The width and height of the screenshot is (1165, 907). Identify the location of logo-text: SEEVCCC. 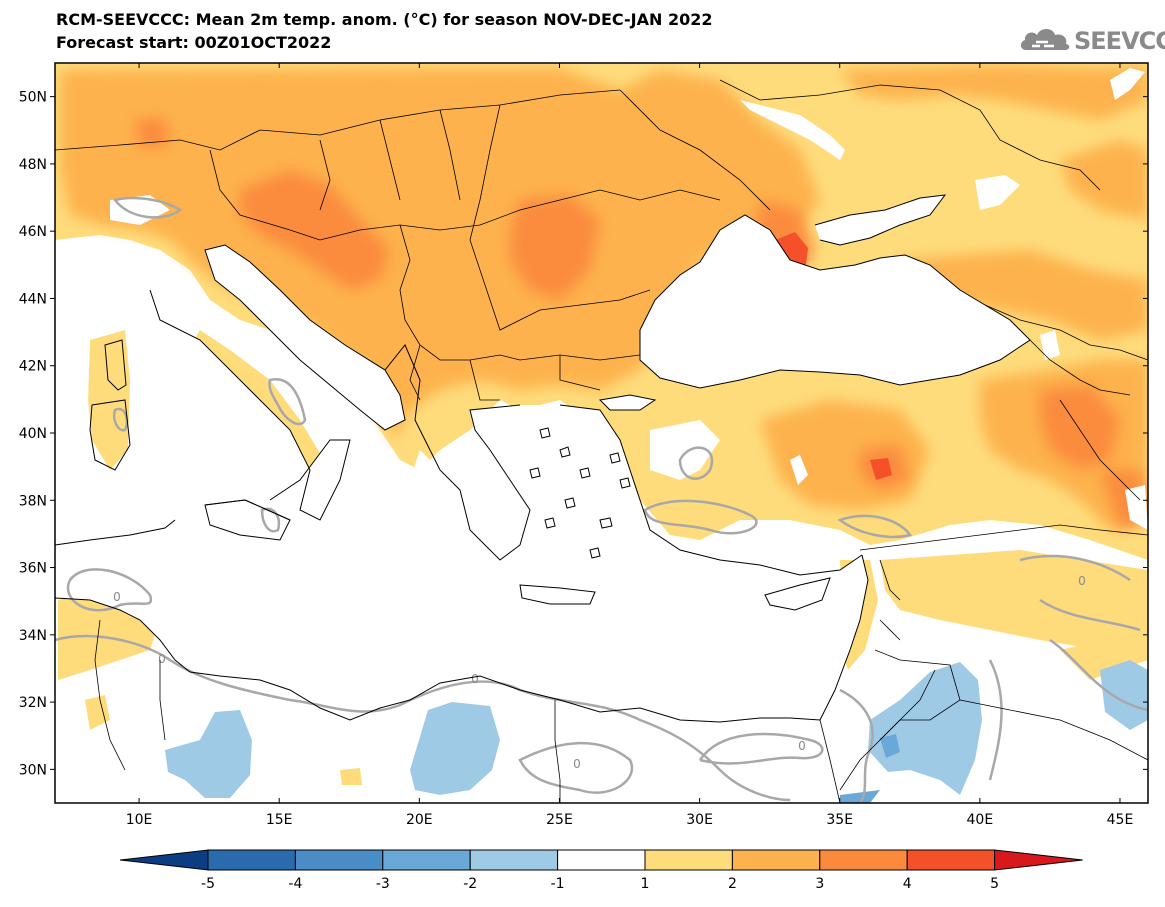
(1119, 41).